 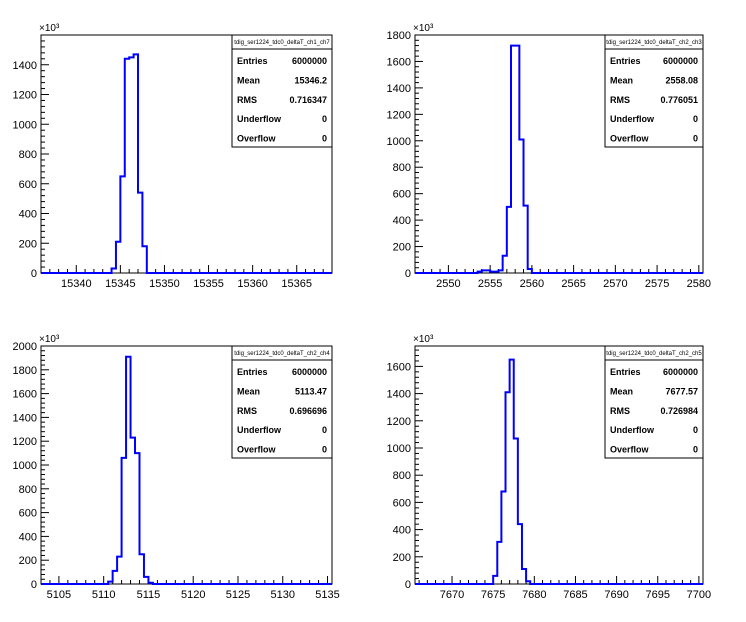 I want to click on x-tick-label: 7675, so click(x=493, y=595).